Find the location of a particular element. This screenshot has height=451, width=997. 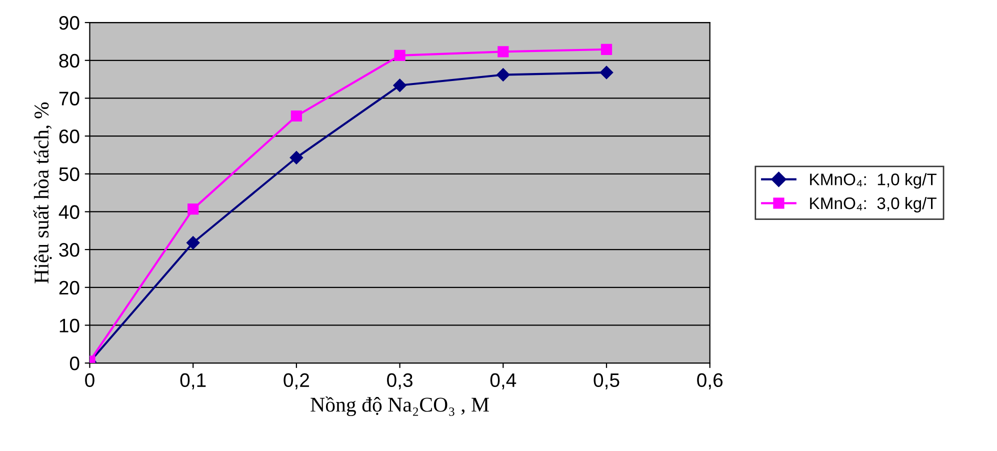

legend-label: KMnO₄: 1,0 kg/T is located at coordinates (873, 181).